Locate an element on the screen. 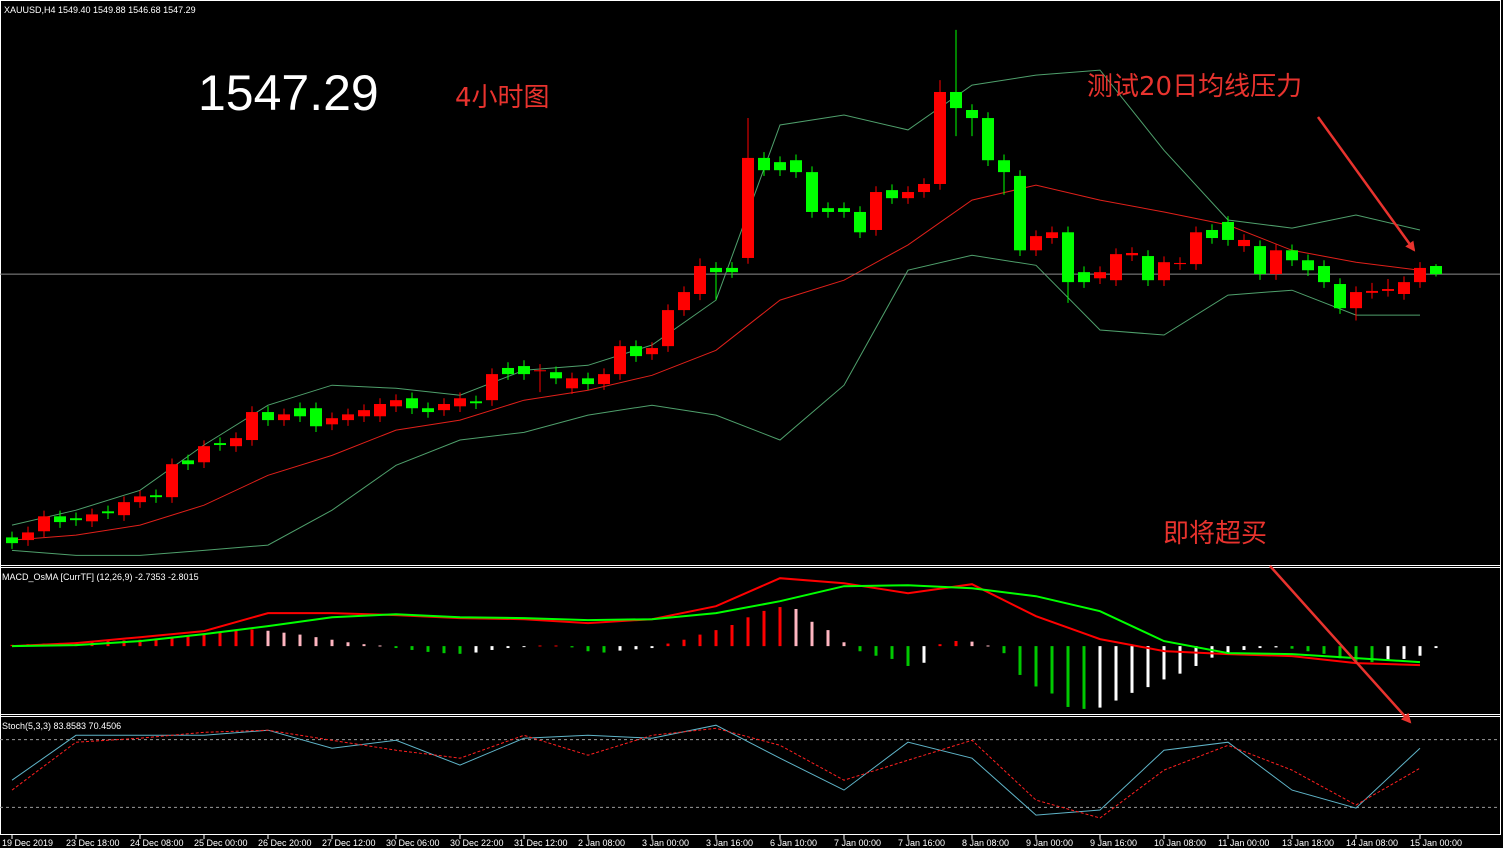 This screenshot has height=848, width=1503. time-label: 9 Jan 00:00 is located at coordinates (1049, 843).